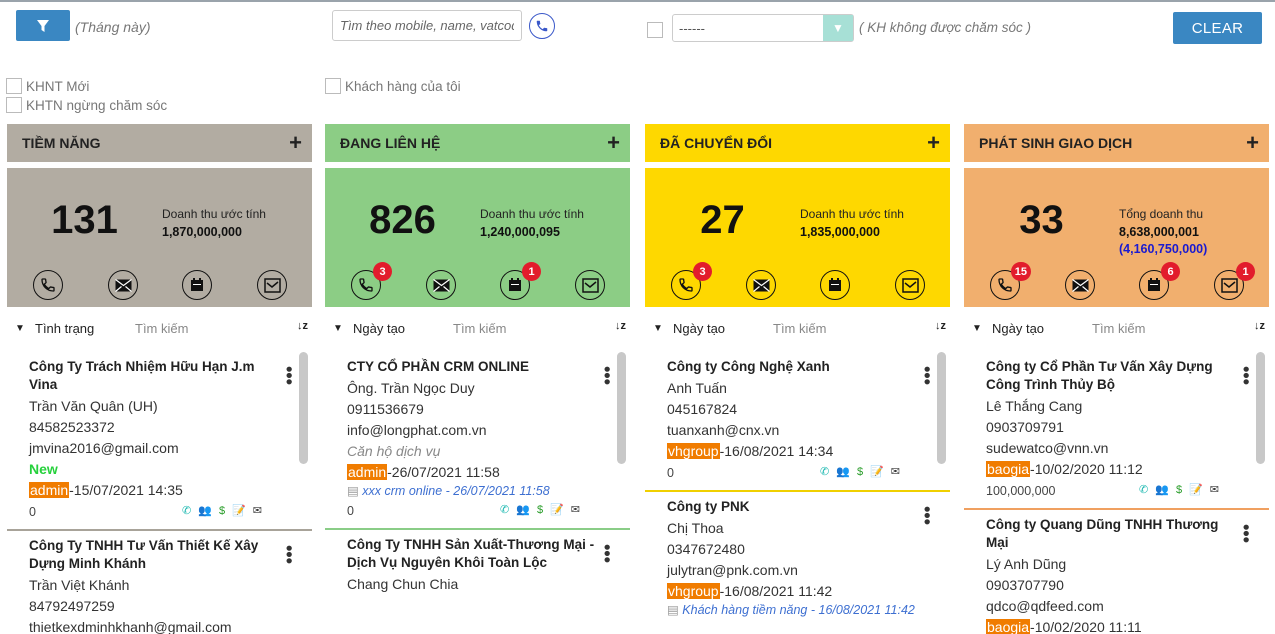  What do you see at coordinates (142, 375) in the screenshot?
I see `customer-name: Công Ty Trách Nhiệm Hữu Hạn J.m Vina` at bounding box center [142, 375].